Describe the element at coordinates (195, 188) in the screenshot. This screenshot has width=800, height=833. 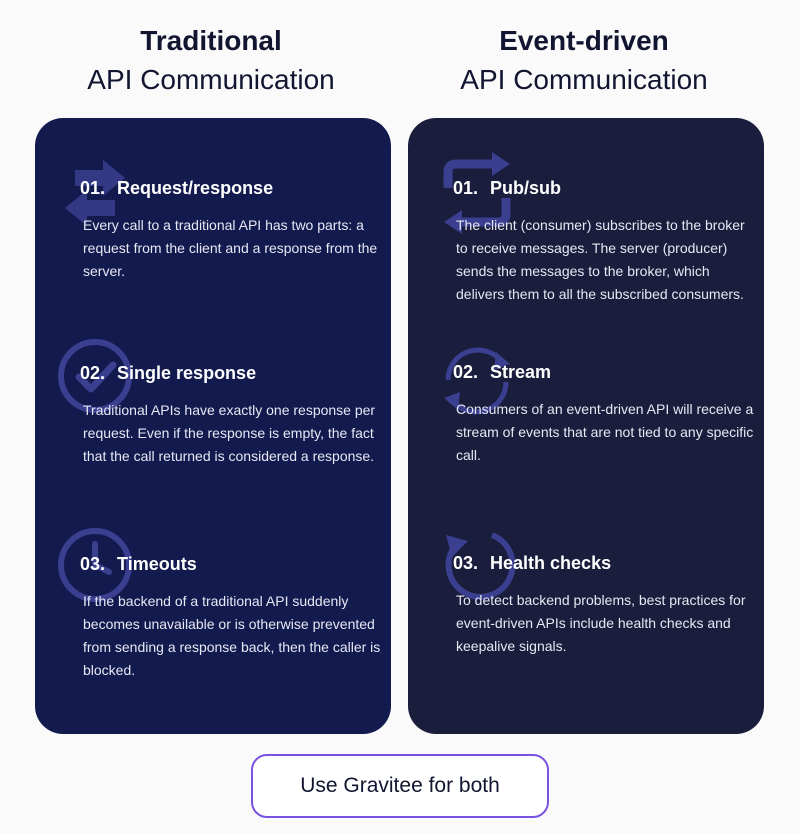
I see `section-title-text: Request/response` at that location.